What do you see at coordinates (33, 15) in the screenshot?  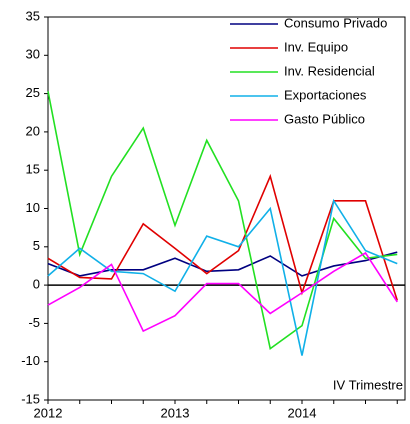 I see `y-tick-label: 35` at bounding box center [33, 15].